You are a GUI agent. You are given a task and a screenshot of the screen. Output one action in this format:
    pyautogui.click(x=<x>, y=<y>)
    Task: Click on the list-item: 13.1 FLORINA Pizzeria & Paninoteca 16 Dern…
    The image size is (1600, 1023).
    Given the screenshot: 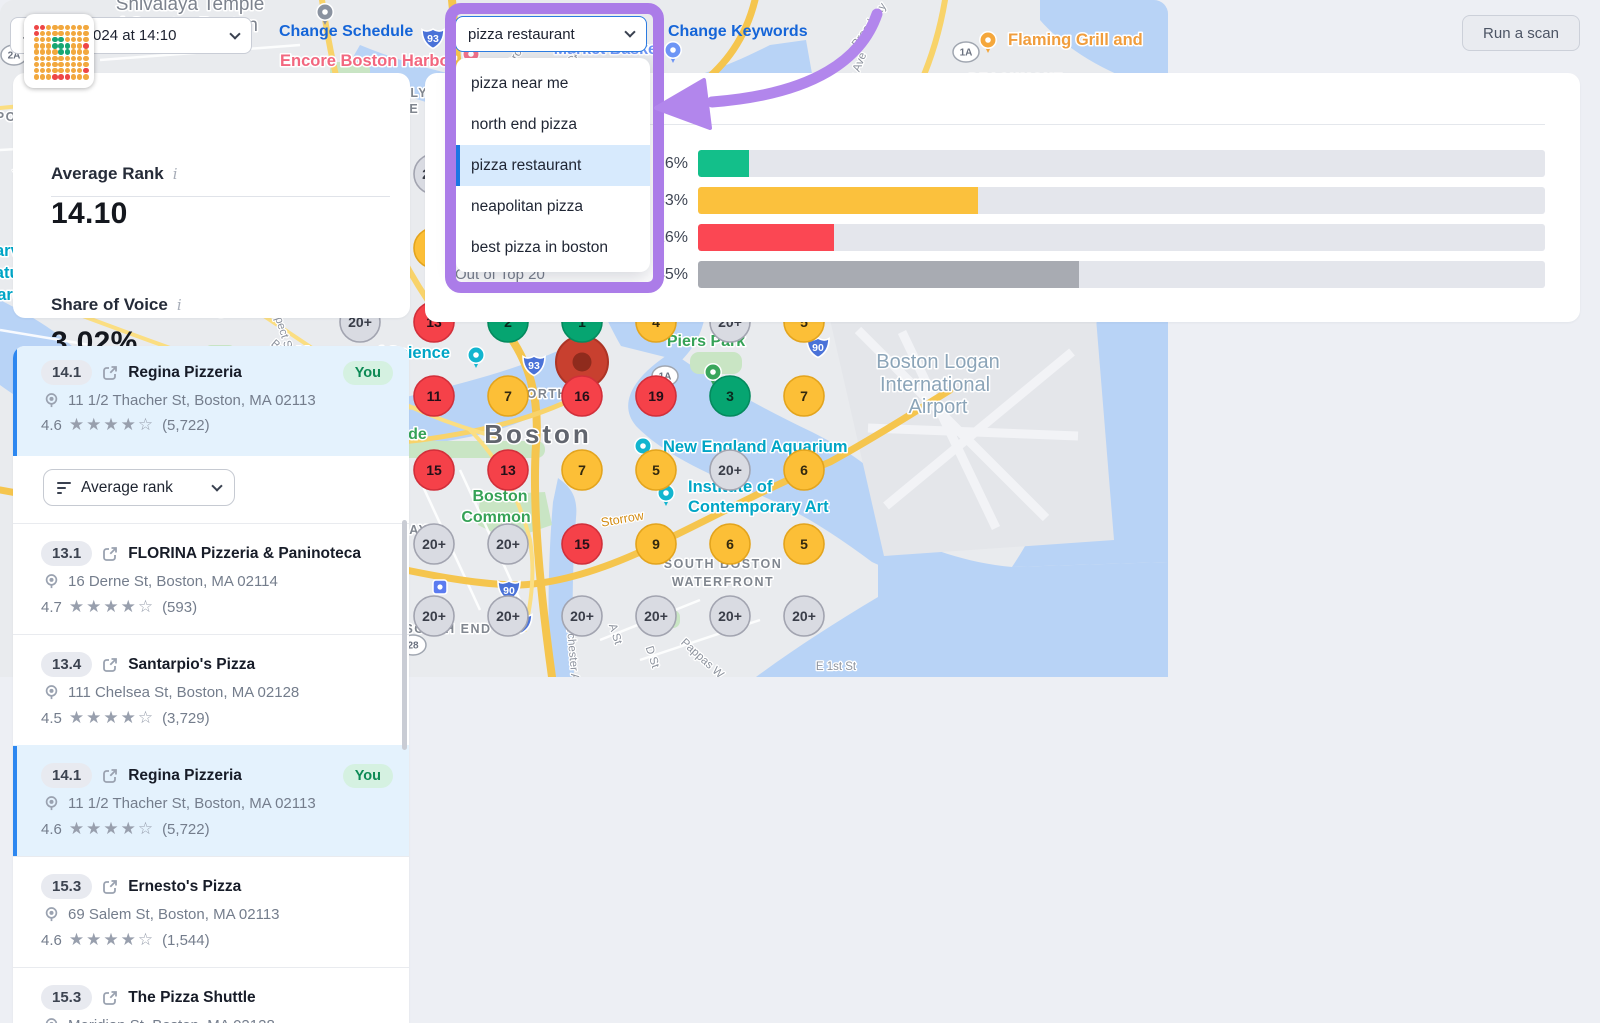 What is the action you would take?
    pyautogui.click(x=211, y=578)
    